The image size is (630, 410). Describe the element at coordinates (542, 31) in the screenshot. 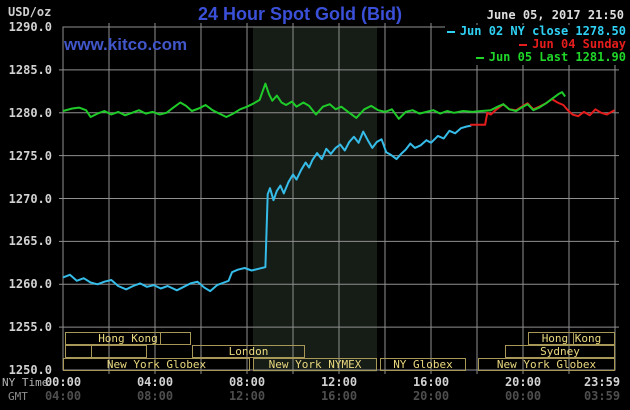

I see `legend-item-label: Jun 02 NY close 1278.50` at that location.